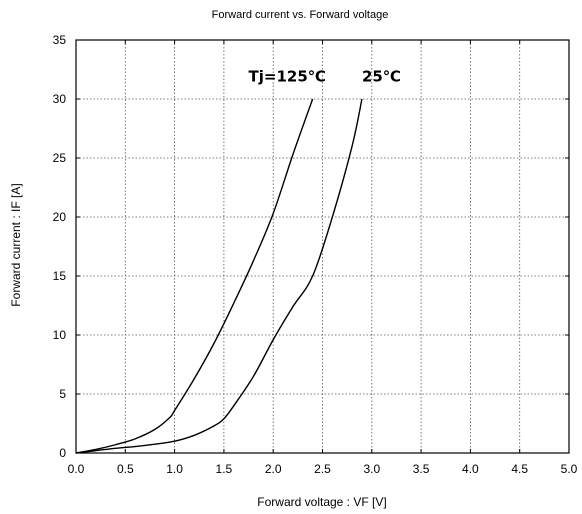  Describe the element at coordinates (300, 15) in the screenshot. I see `chart-title: Forward current vs. Forward voltage` at that location.